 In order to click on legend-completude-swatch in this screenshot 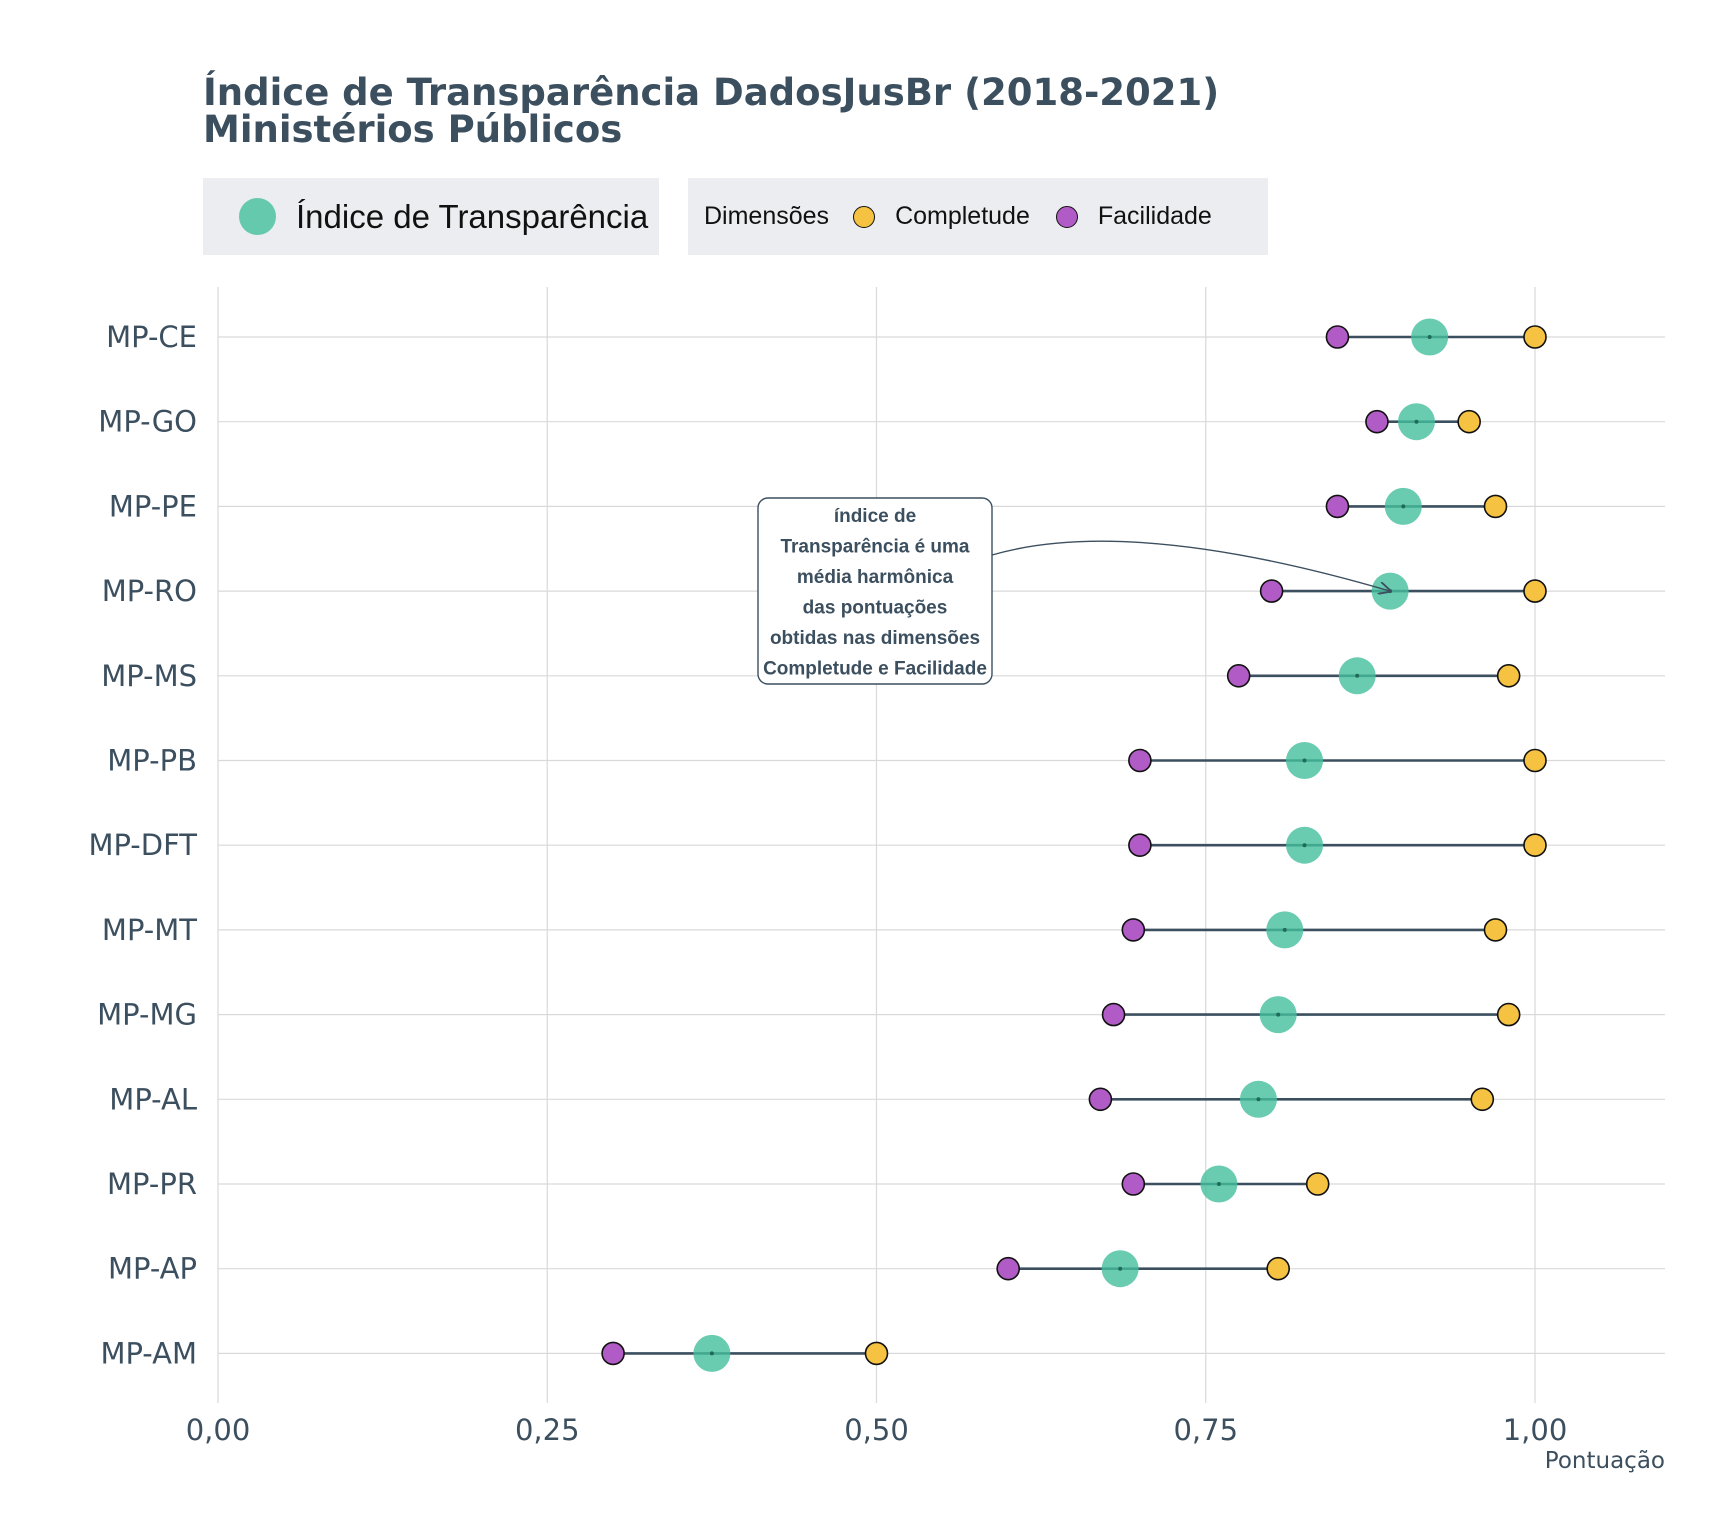, I will do `click(864, 216)`.